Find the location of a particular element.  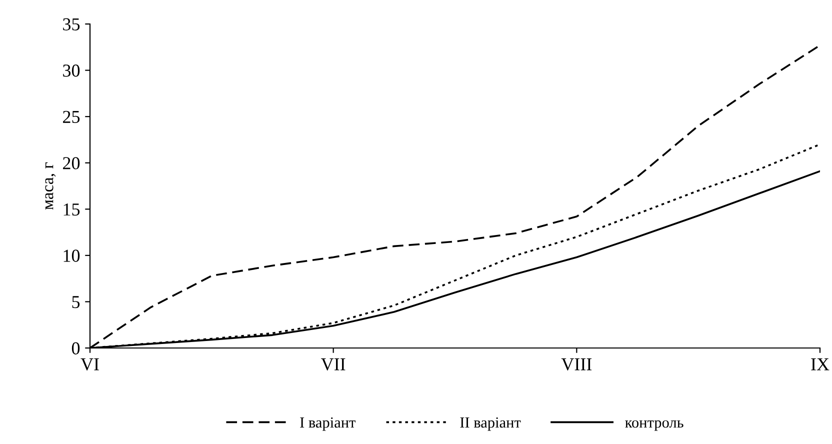

x-tick-label: IX is located at coordinates (820, 364).